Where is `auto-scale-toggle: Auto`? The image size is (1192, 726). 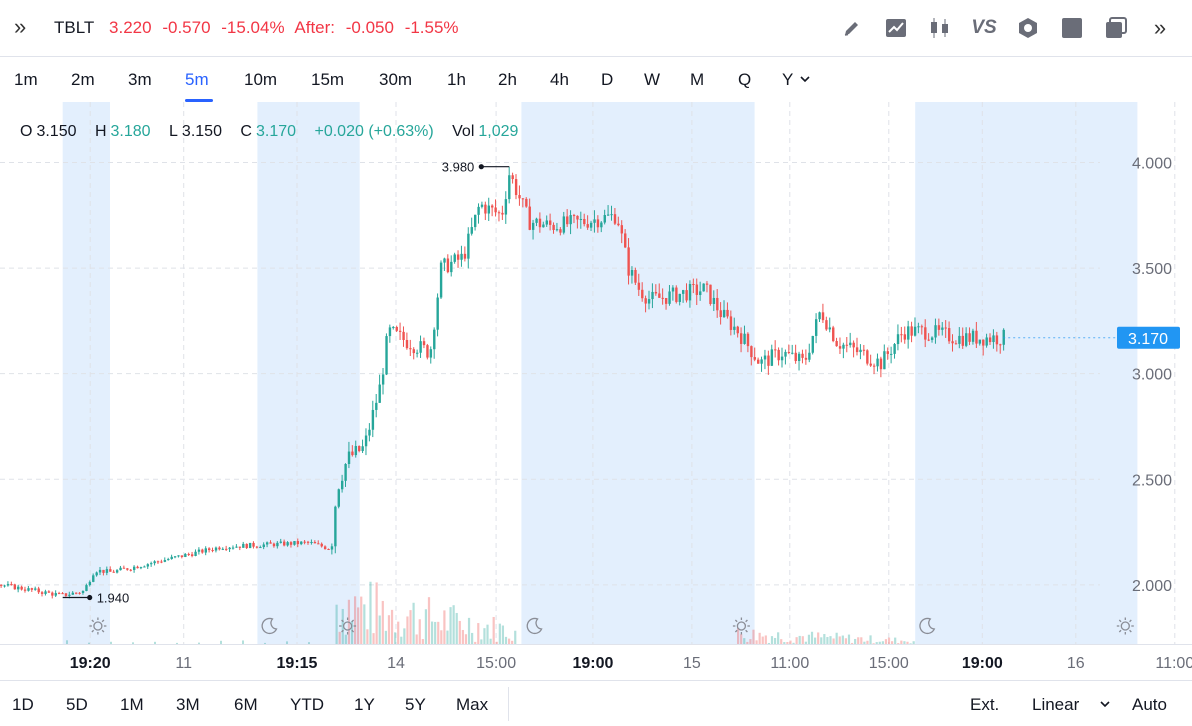 auto-scale-toggle: Auto is located at coordinates (1149, 704).